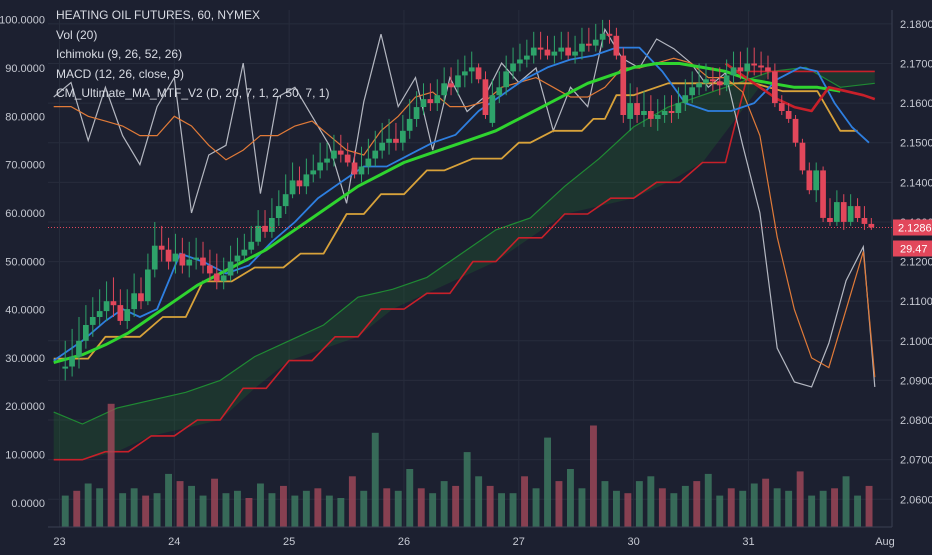  Describe the element at coordinates (916, 65) in the screenshot. I see `right-axis-tick-label: 2.1700` at that location.